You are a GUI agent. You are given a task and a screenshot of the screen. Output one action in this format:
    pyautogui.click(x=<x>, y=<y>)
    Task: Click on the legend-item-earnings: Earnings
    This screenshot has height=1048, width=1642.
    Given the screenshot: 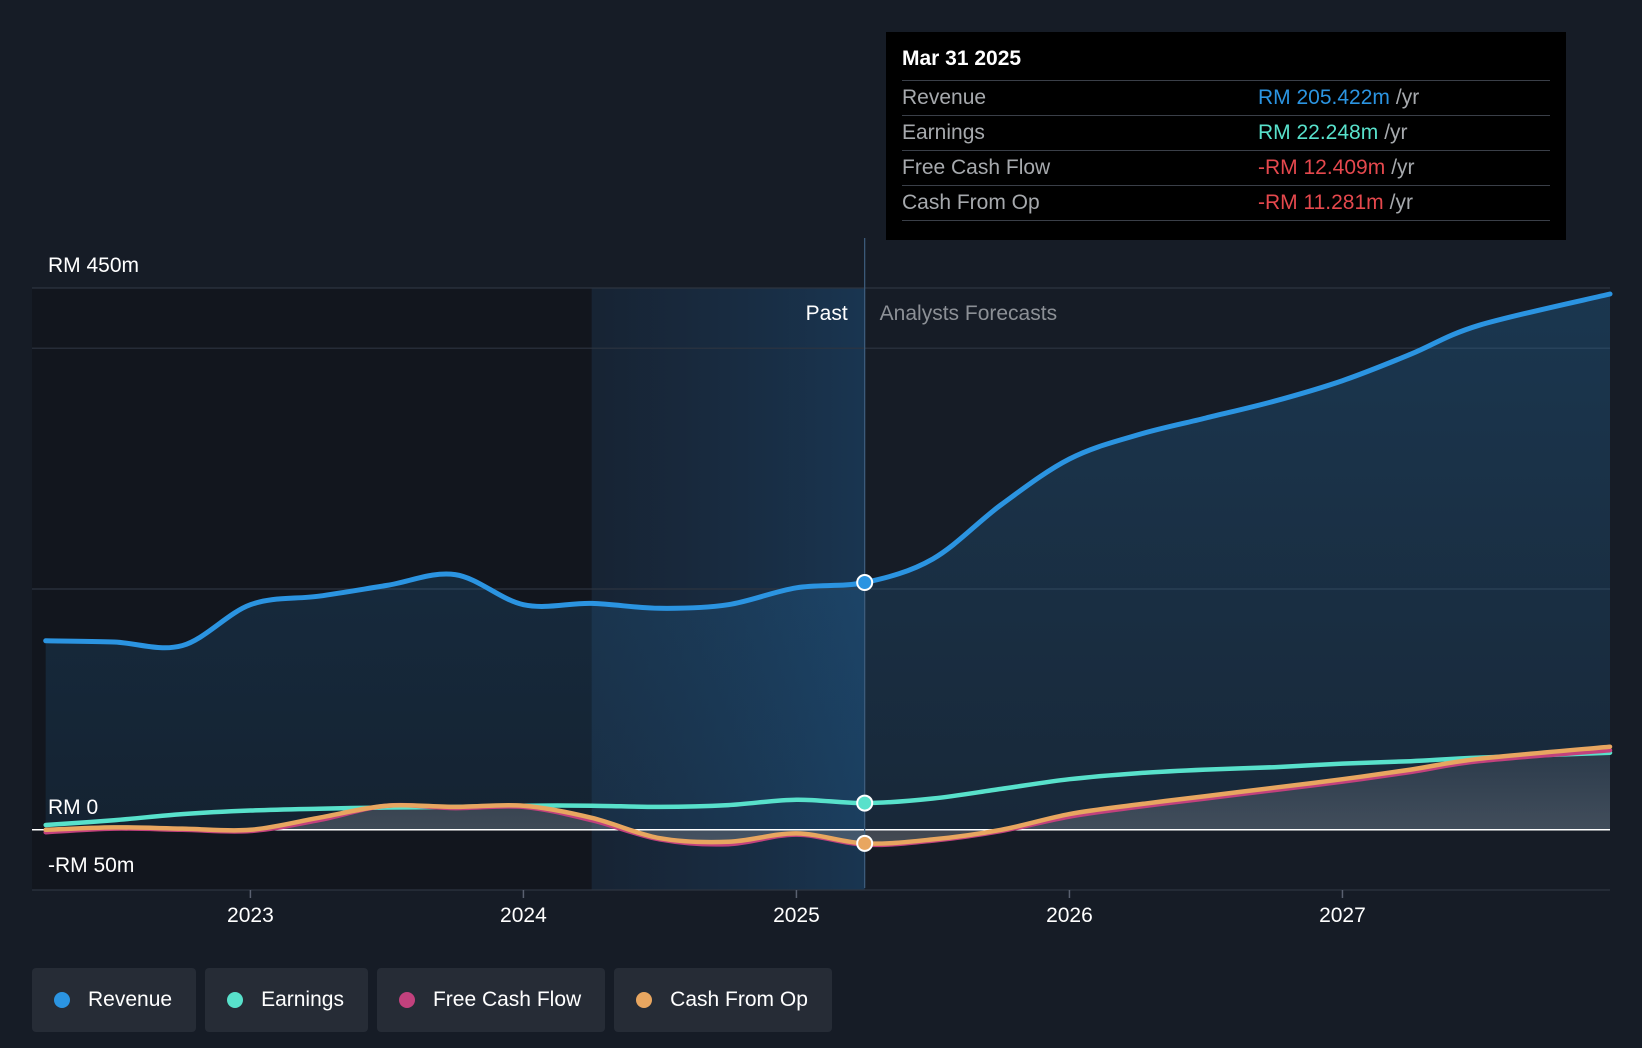 What is the action you would take?
    pyautogui.click(x=286, y=1000)
    